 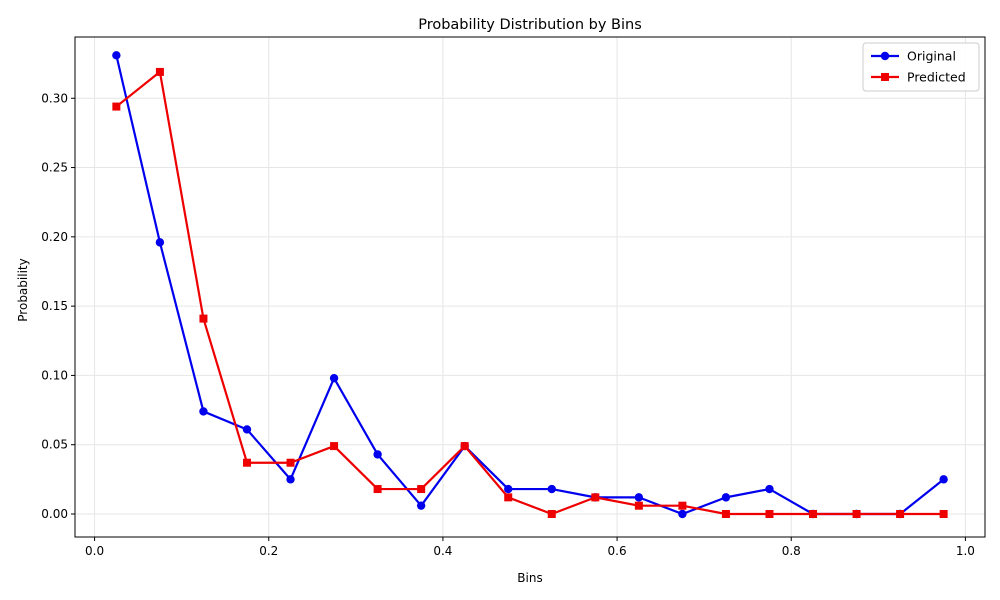 I want to click on y-axis: 0.00 0.05 0.10 0.15 0.20 0.25 0.30, so click(x=58, y=306).